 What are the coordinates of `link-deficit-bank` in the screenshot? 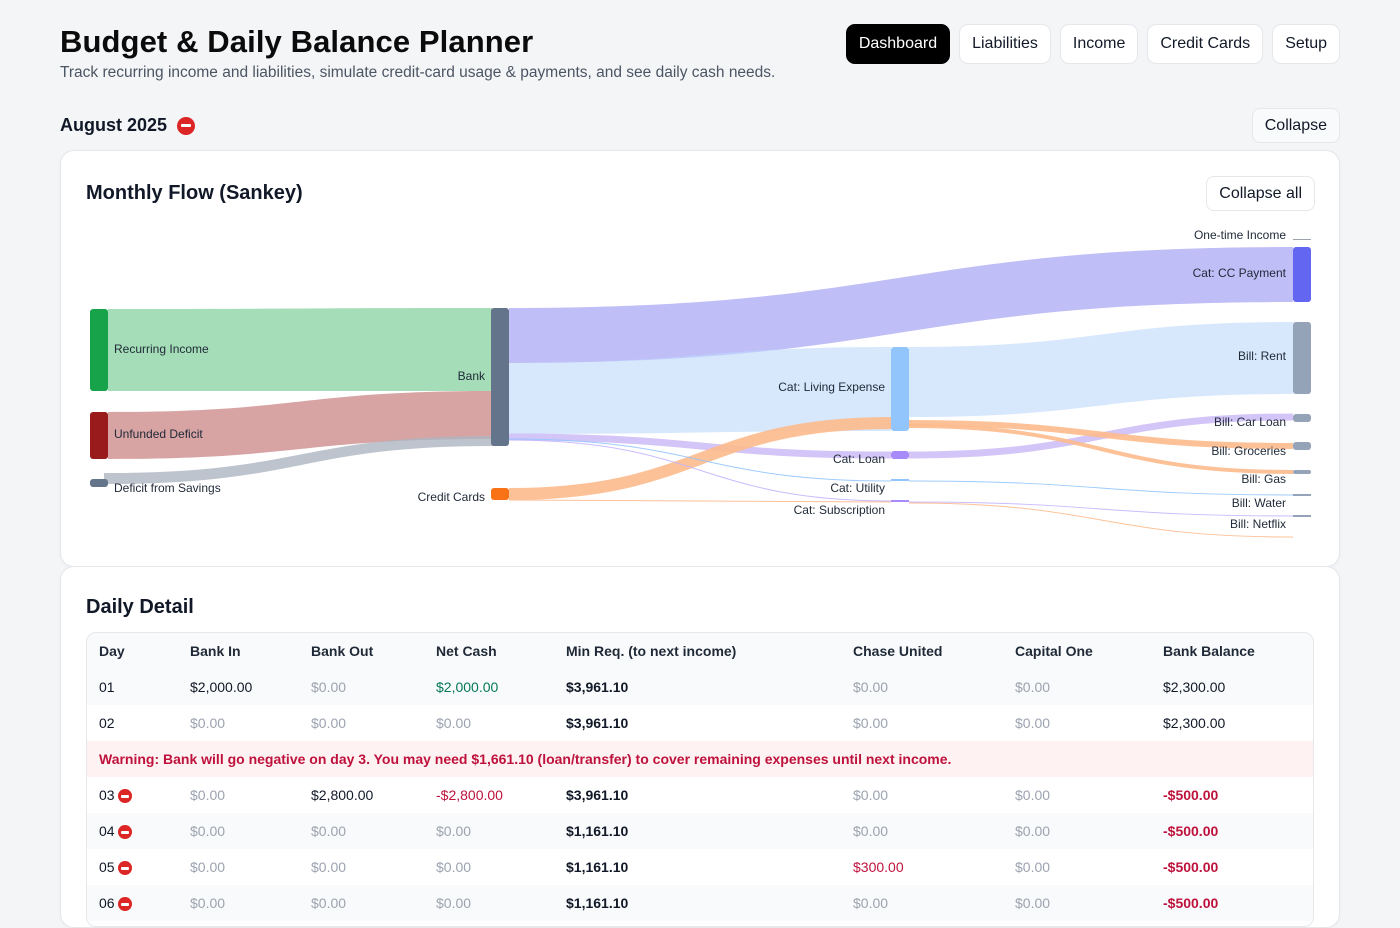 It's located at (300, 425).